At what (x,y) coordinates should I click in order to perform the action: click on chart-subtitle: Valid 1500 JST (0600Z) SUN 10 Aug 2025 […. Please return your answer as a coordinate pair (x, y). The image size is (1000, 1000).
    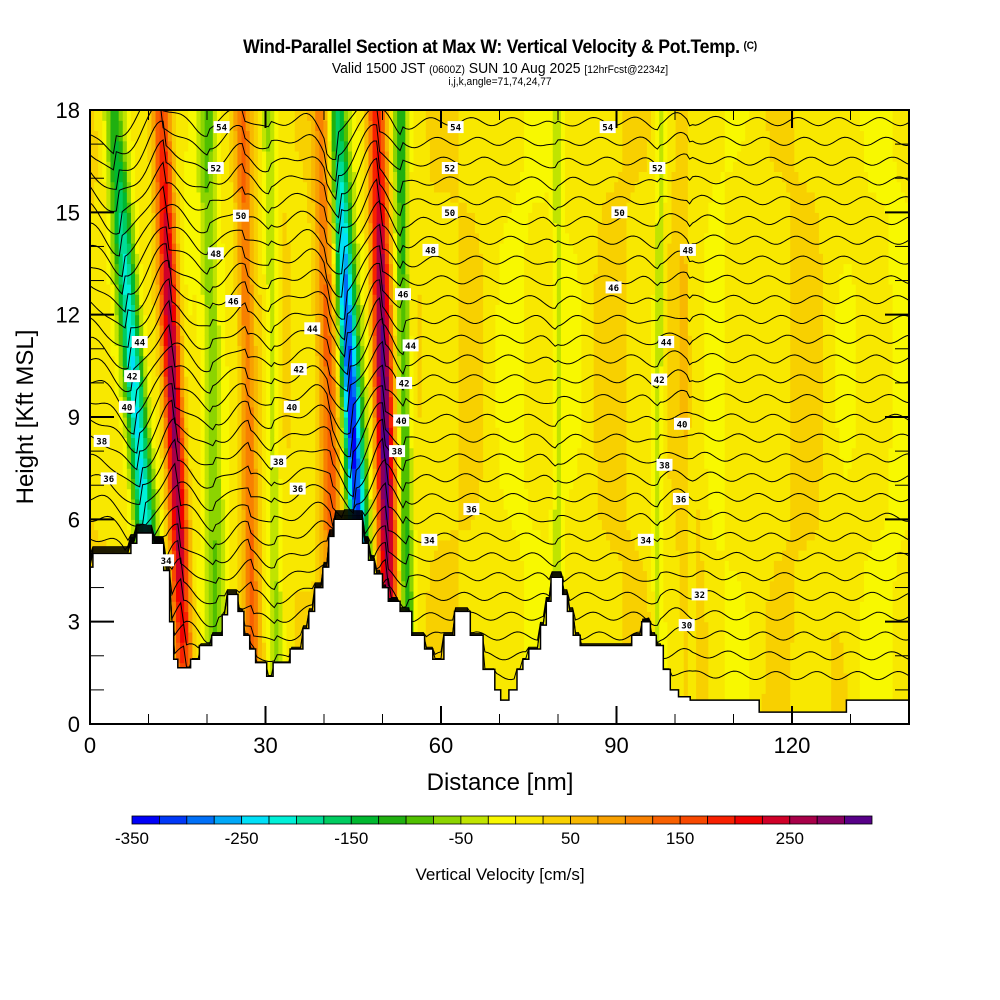
    Looking at the image, I should click on (500, 68).